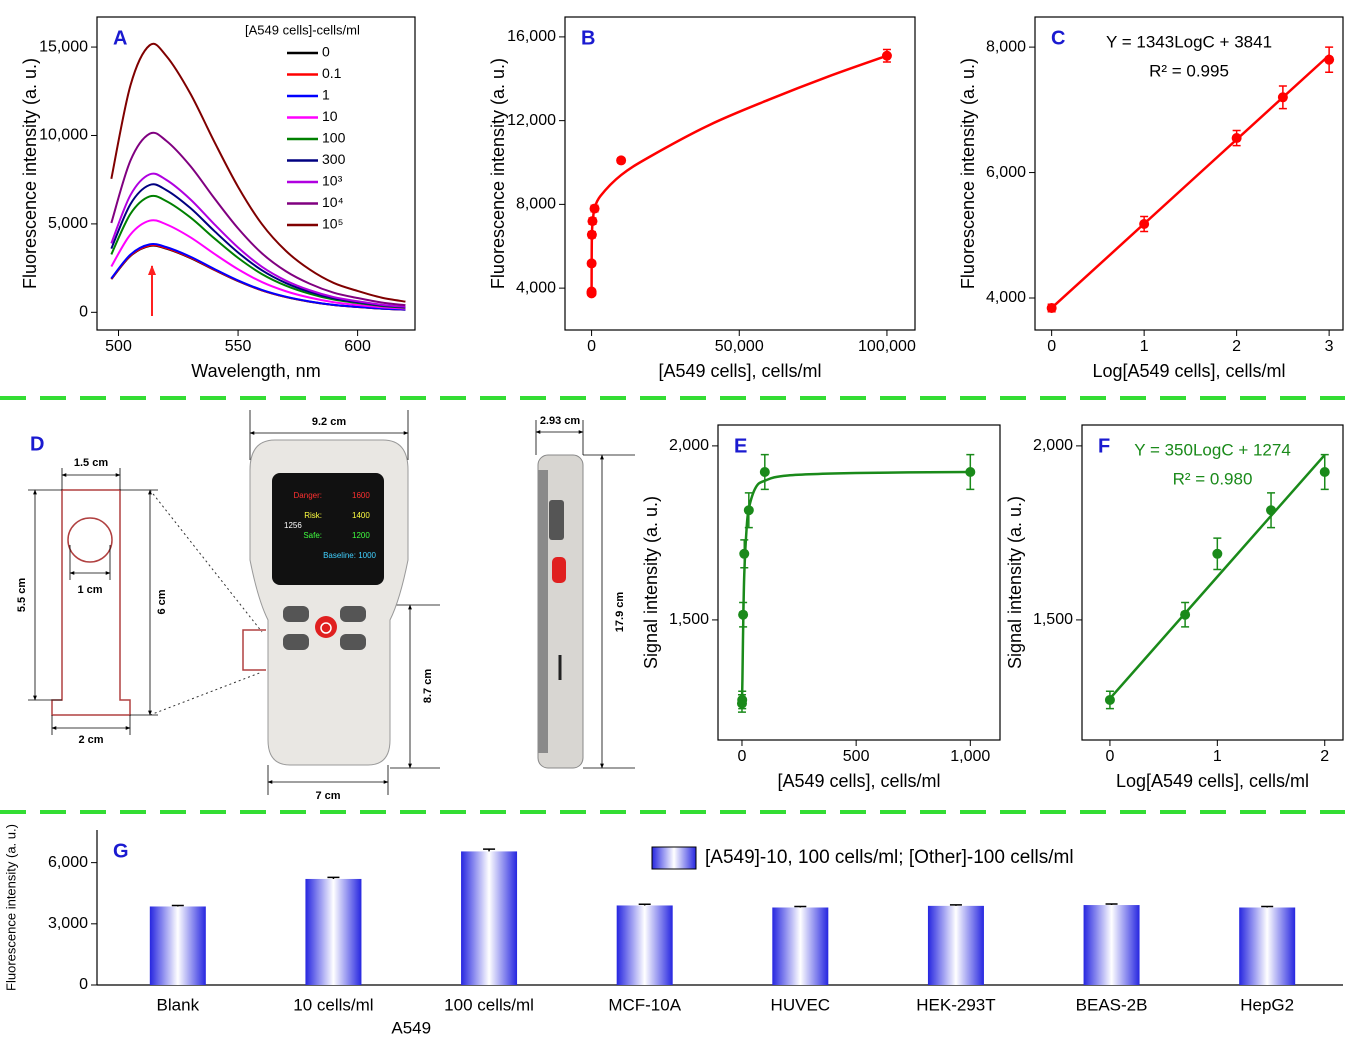 The width and height of the screenshot is (1345, 1040). I want to click on legend-label: 10⁵, so click(332, 224).